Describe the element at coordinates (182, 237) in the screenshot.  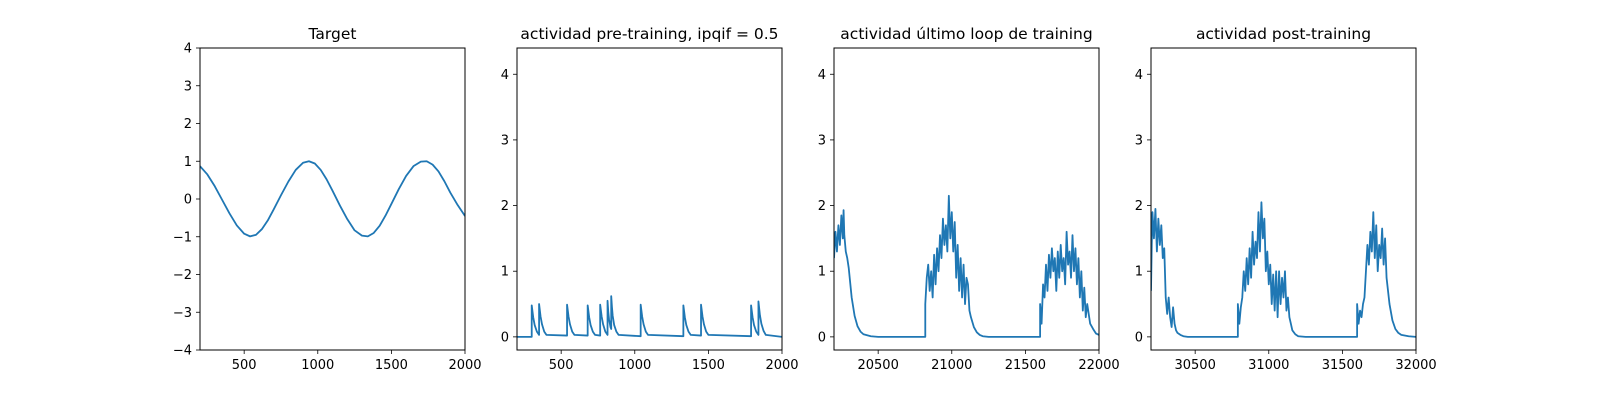
I see `y-tick-label: −1` at that location.